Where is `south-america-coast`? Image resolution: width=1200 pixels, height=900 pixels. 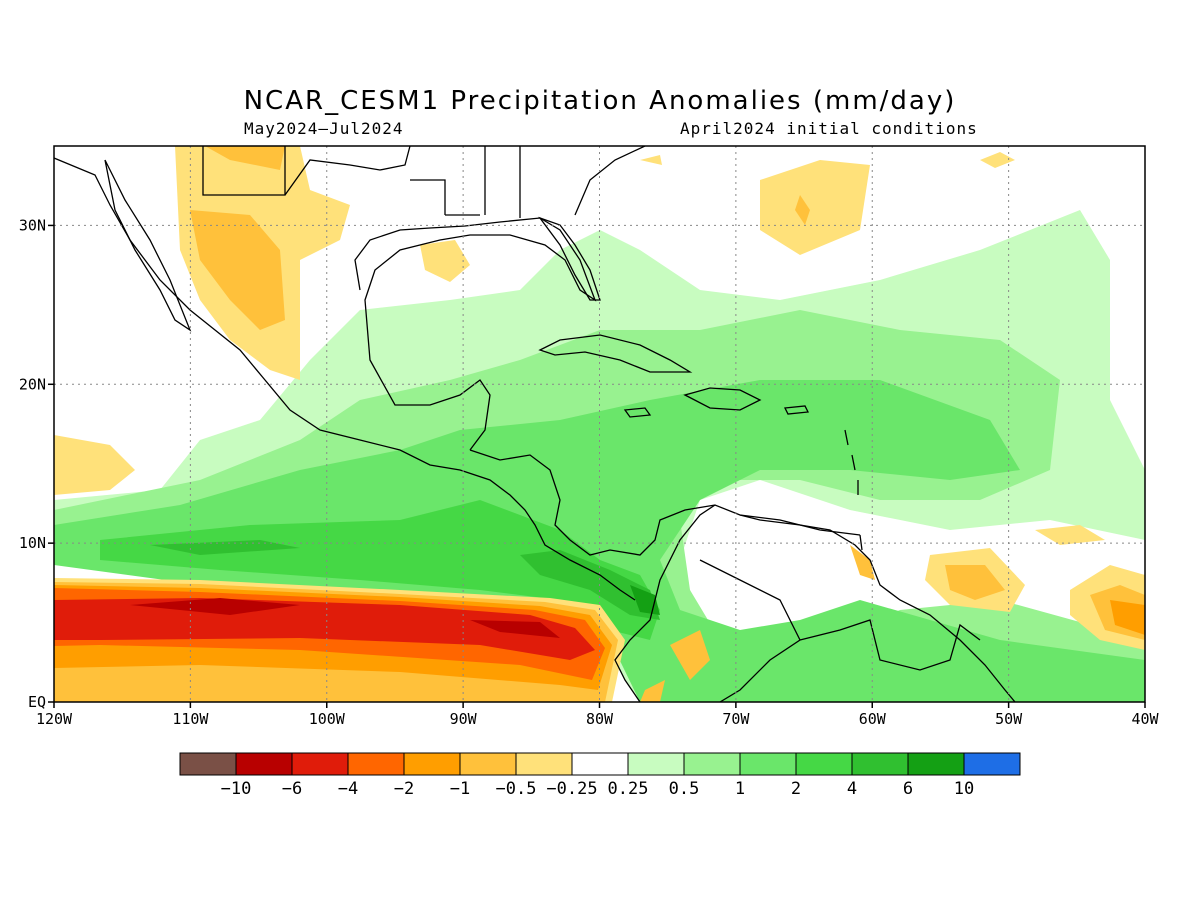 south-america-coast is located at coordinates (815, 603).